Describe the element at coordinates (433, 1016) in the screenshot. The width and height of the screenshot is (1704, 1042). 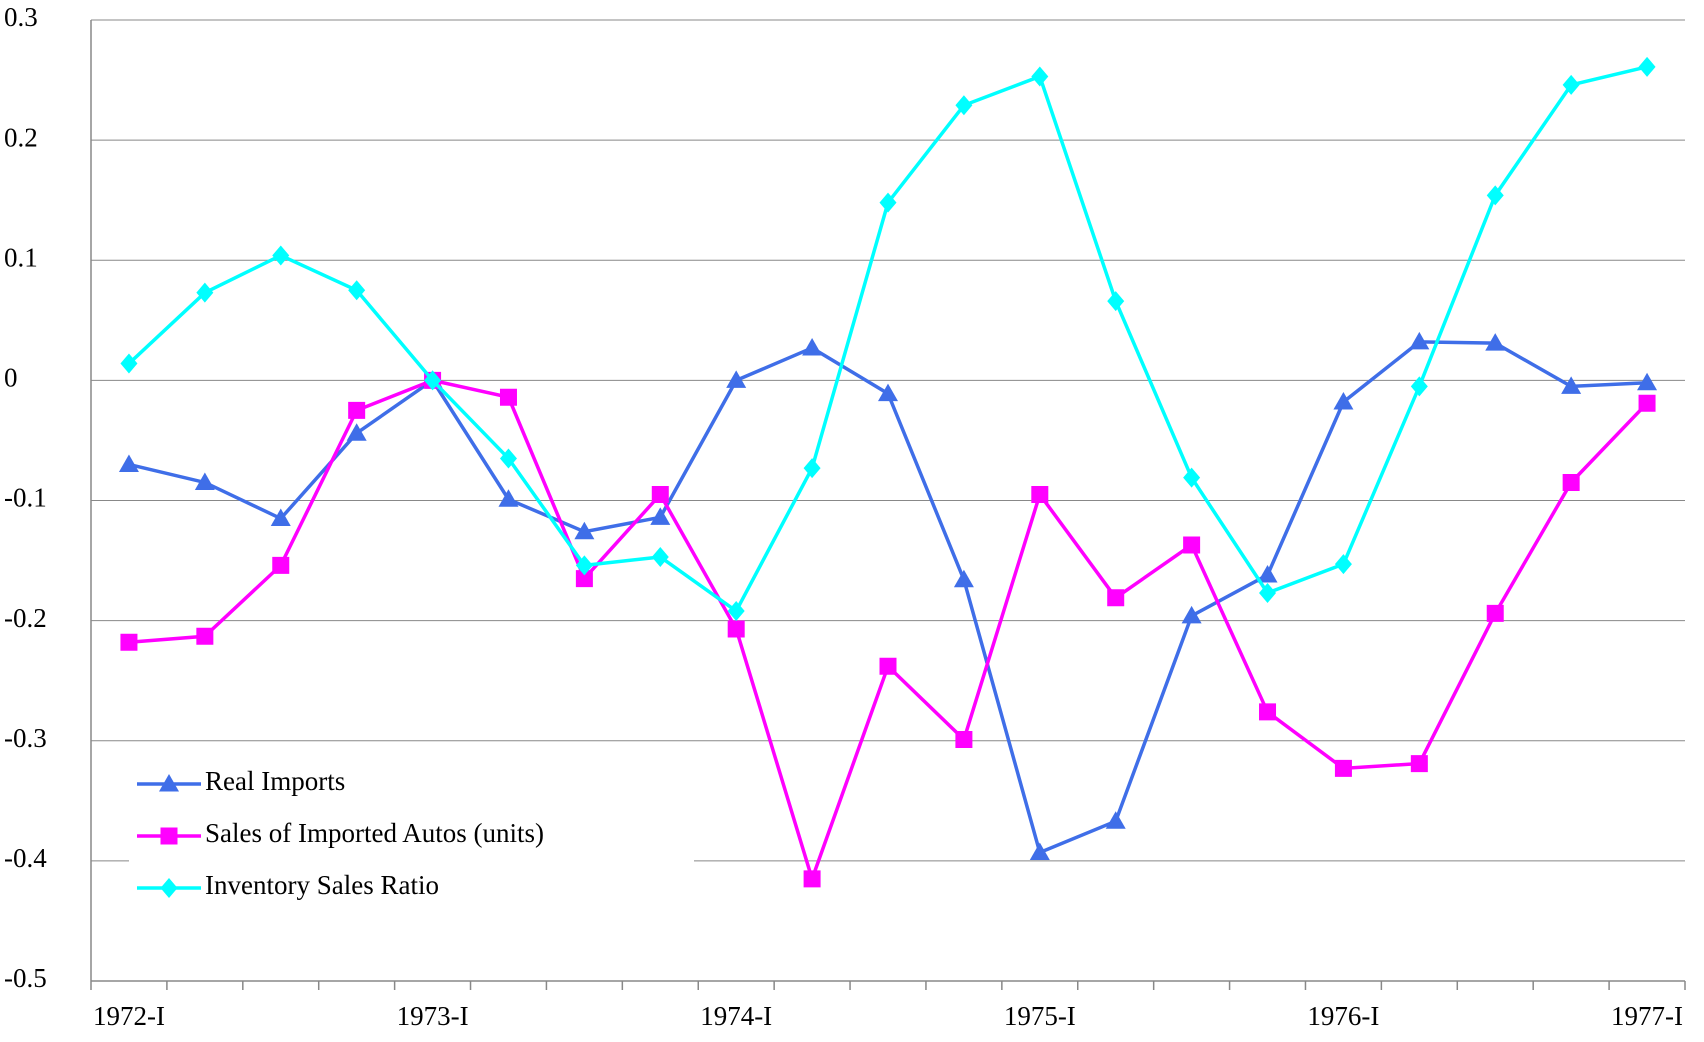
I see `x-tick-label: 1973-I` at that location.